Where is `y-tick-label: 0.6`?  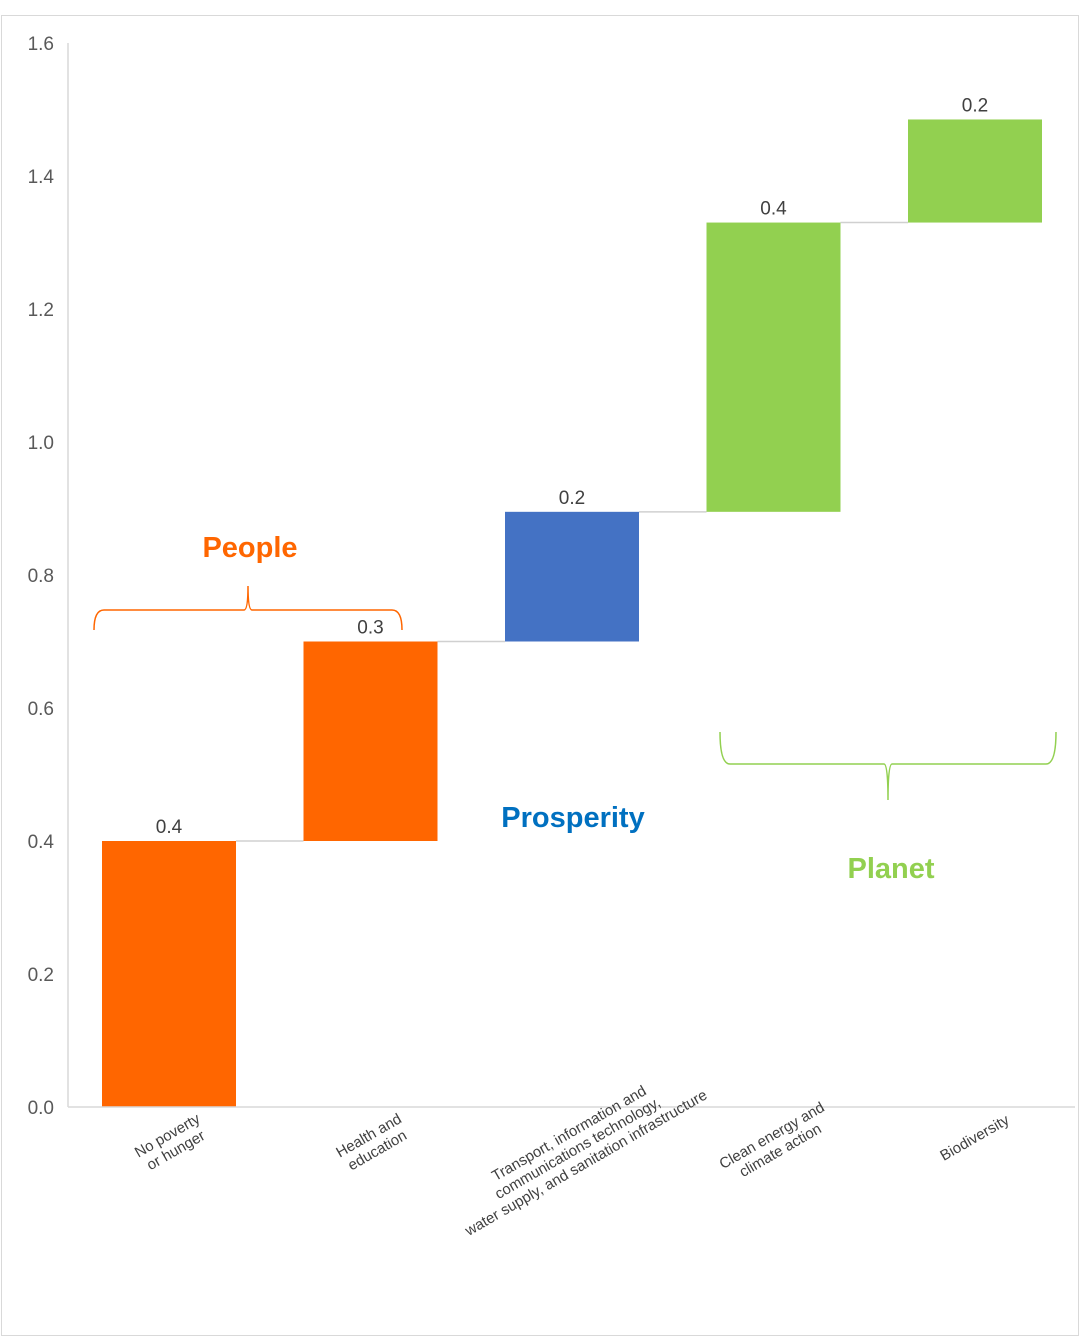
y-tick-label: 0.6 is located at coordinates (41, 709).